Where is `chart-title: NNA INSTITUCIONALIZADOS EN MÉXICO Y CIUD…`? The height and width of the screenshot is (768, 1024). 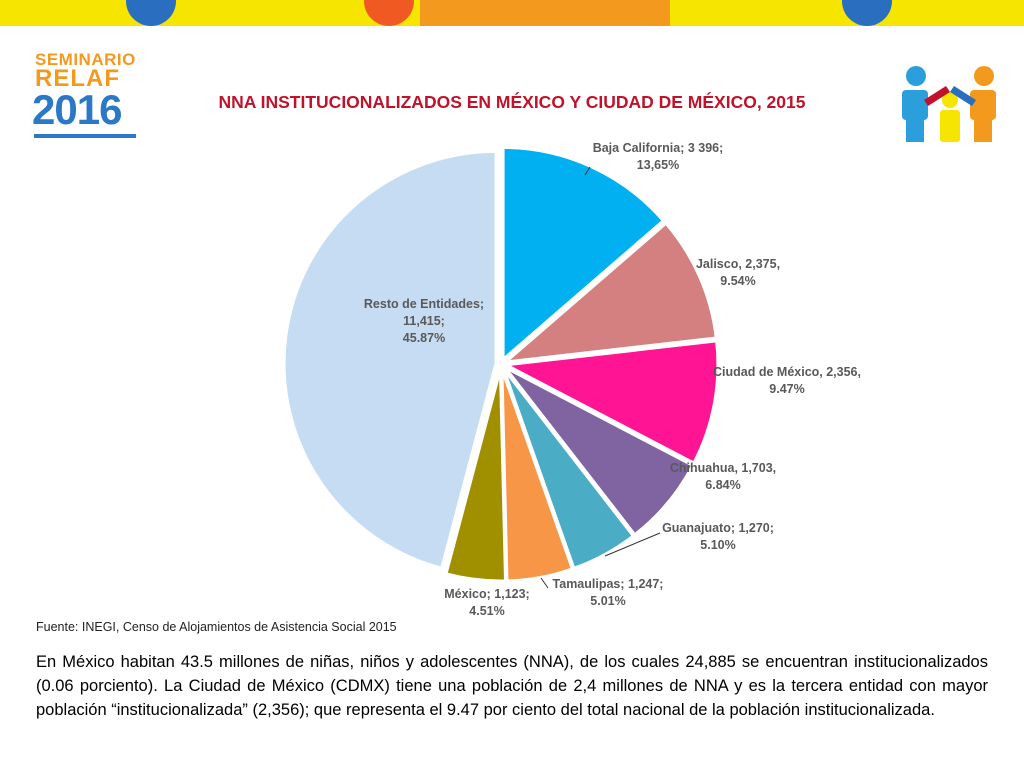
chart-title: NNA INSTITUCIONALIZADOS EN MÉXICO Y CIUD… is located at coordinates (512, 102).